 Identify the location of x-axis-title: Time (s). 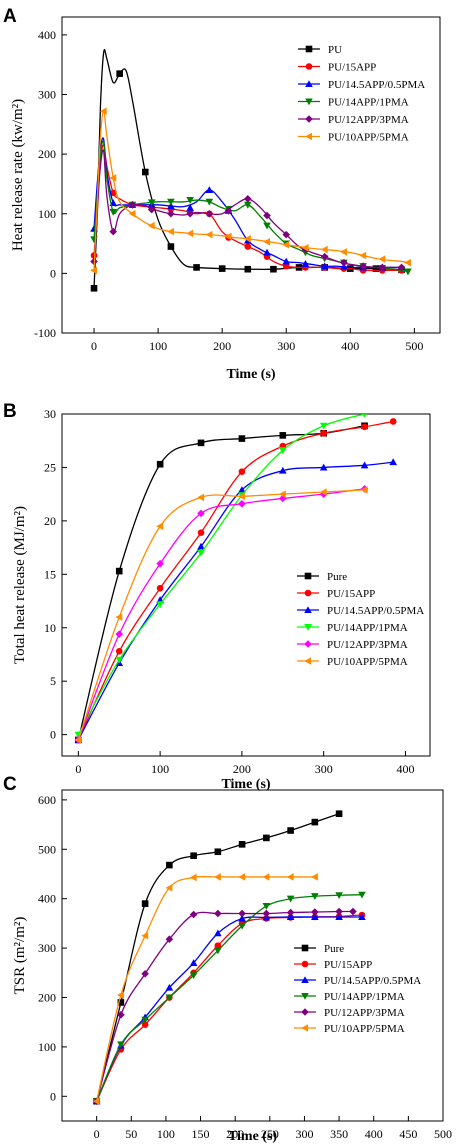
(245, 784).